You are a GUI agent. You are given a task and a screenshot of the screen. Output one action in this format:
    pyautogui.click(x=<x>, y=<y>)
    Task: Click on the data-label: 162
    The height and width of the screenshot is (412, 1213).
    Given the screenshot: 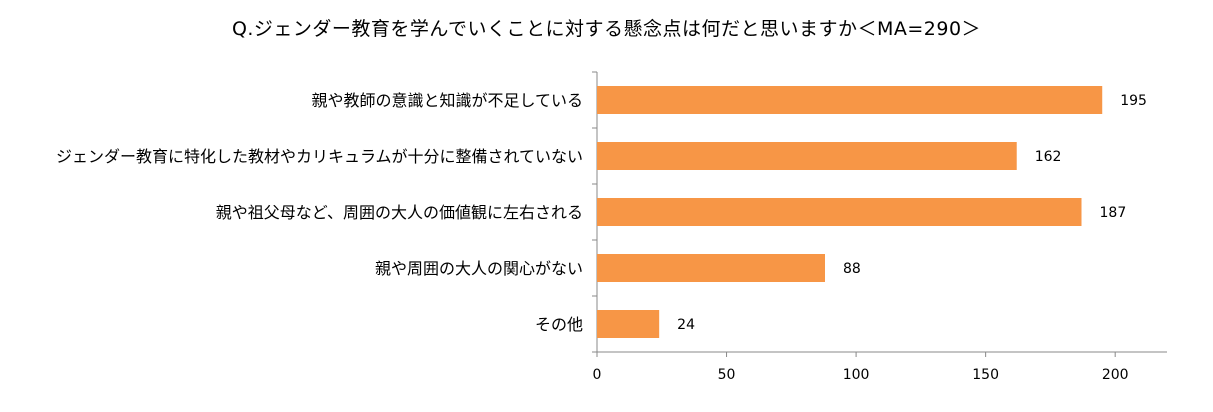 What is the action you would take?
    pyautogui.click(x=1048, y=157)
    